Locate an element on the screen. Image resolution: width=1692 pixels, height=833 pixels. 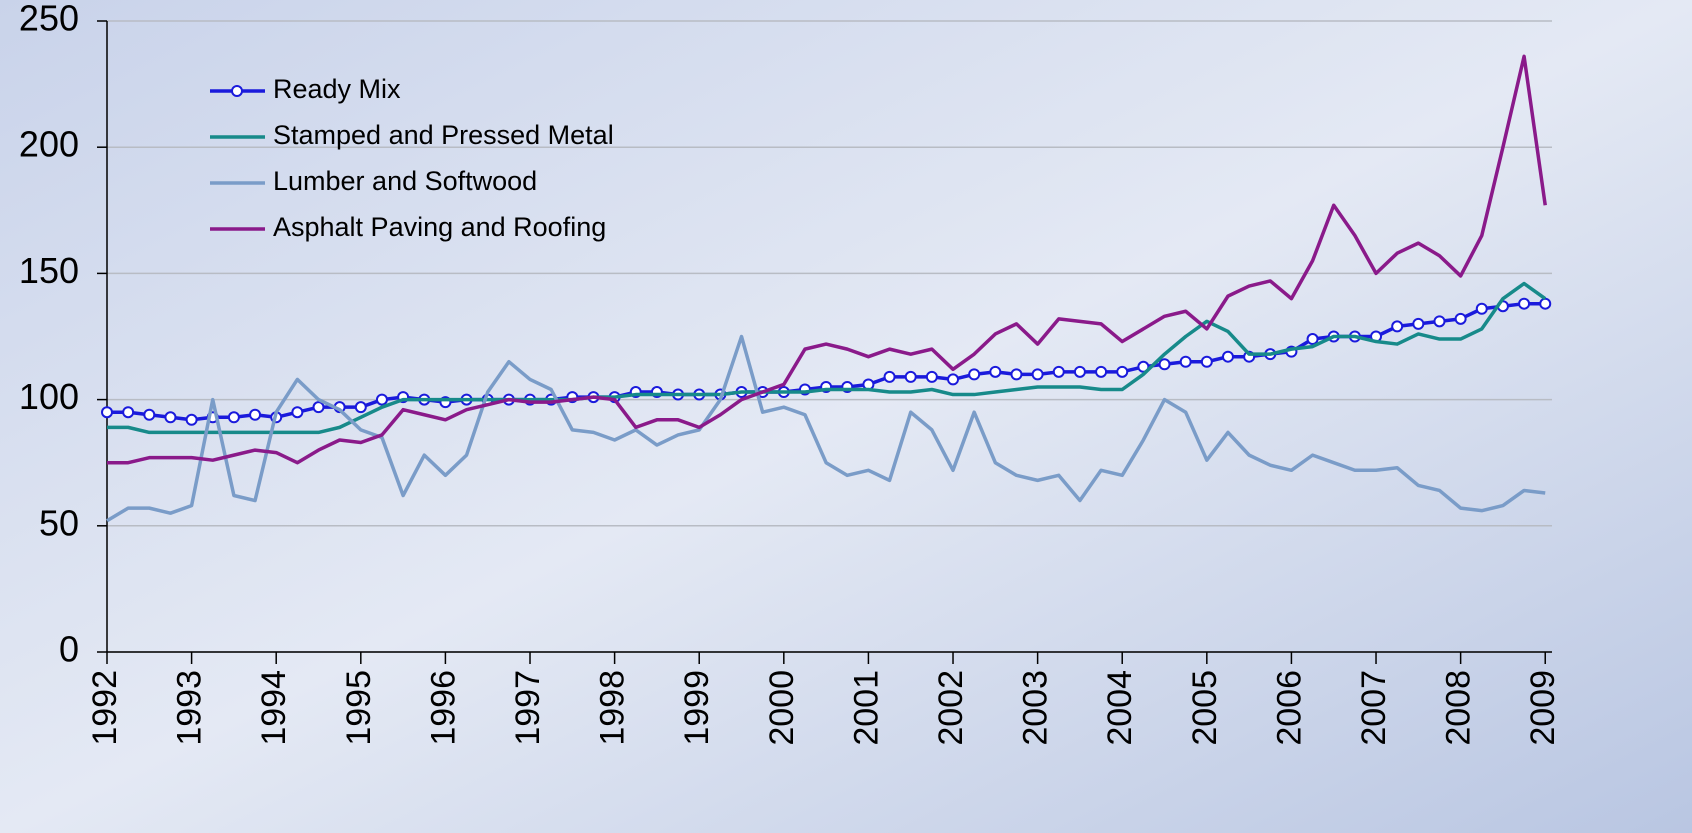
x-tick-label: 2004 is located at coordinates (1120, 708).